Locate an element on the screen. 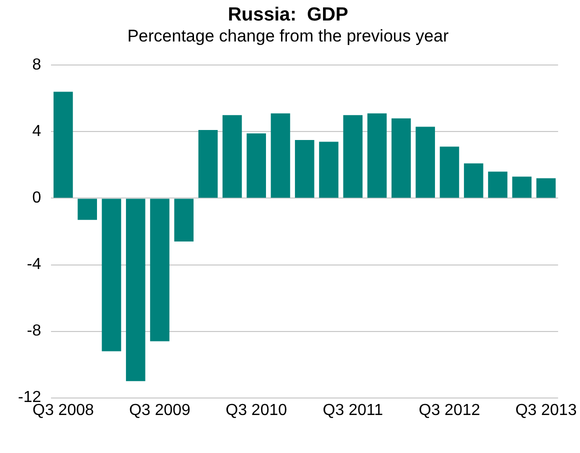 The width and height of the screenshot is (580, 453). chart-title: Russia: GDP is located at coordinates (288, 15).